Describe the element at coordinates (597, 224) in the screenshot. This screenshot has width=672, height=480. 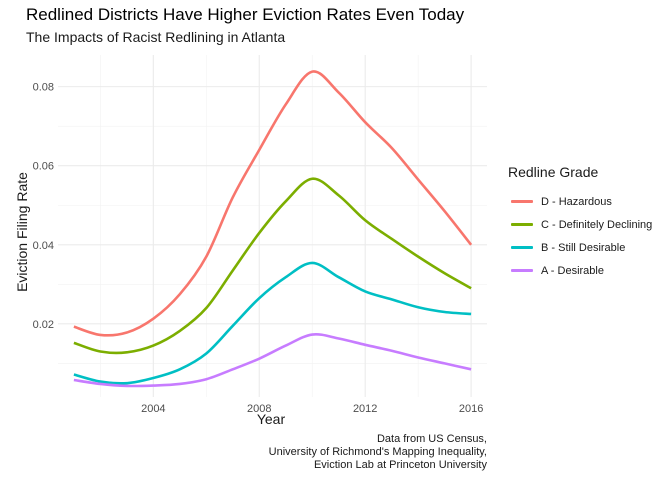
I see `legend-label: C - Definitely Declining` at that location.